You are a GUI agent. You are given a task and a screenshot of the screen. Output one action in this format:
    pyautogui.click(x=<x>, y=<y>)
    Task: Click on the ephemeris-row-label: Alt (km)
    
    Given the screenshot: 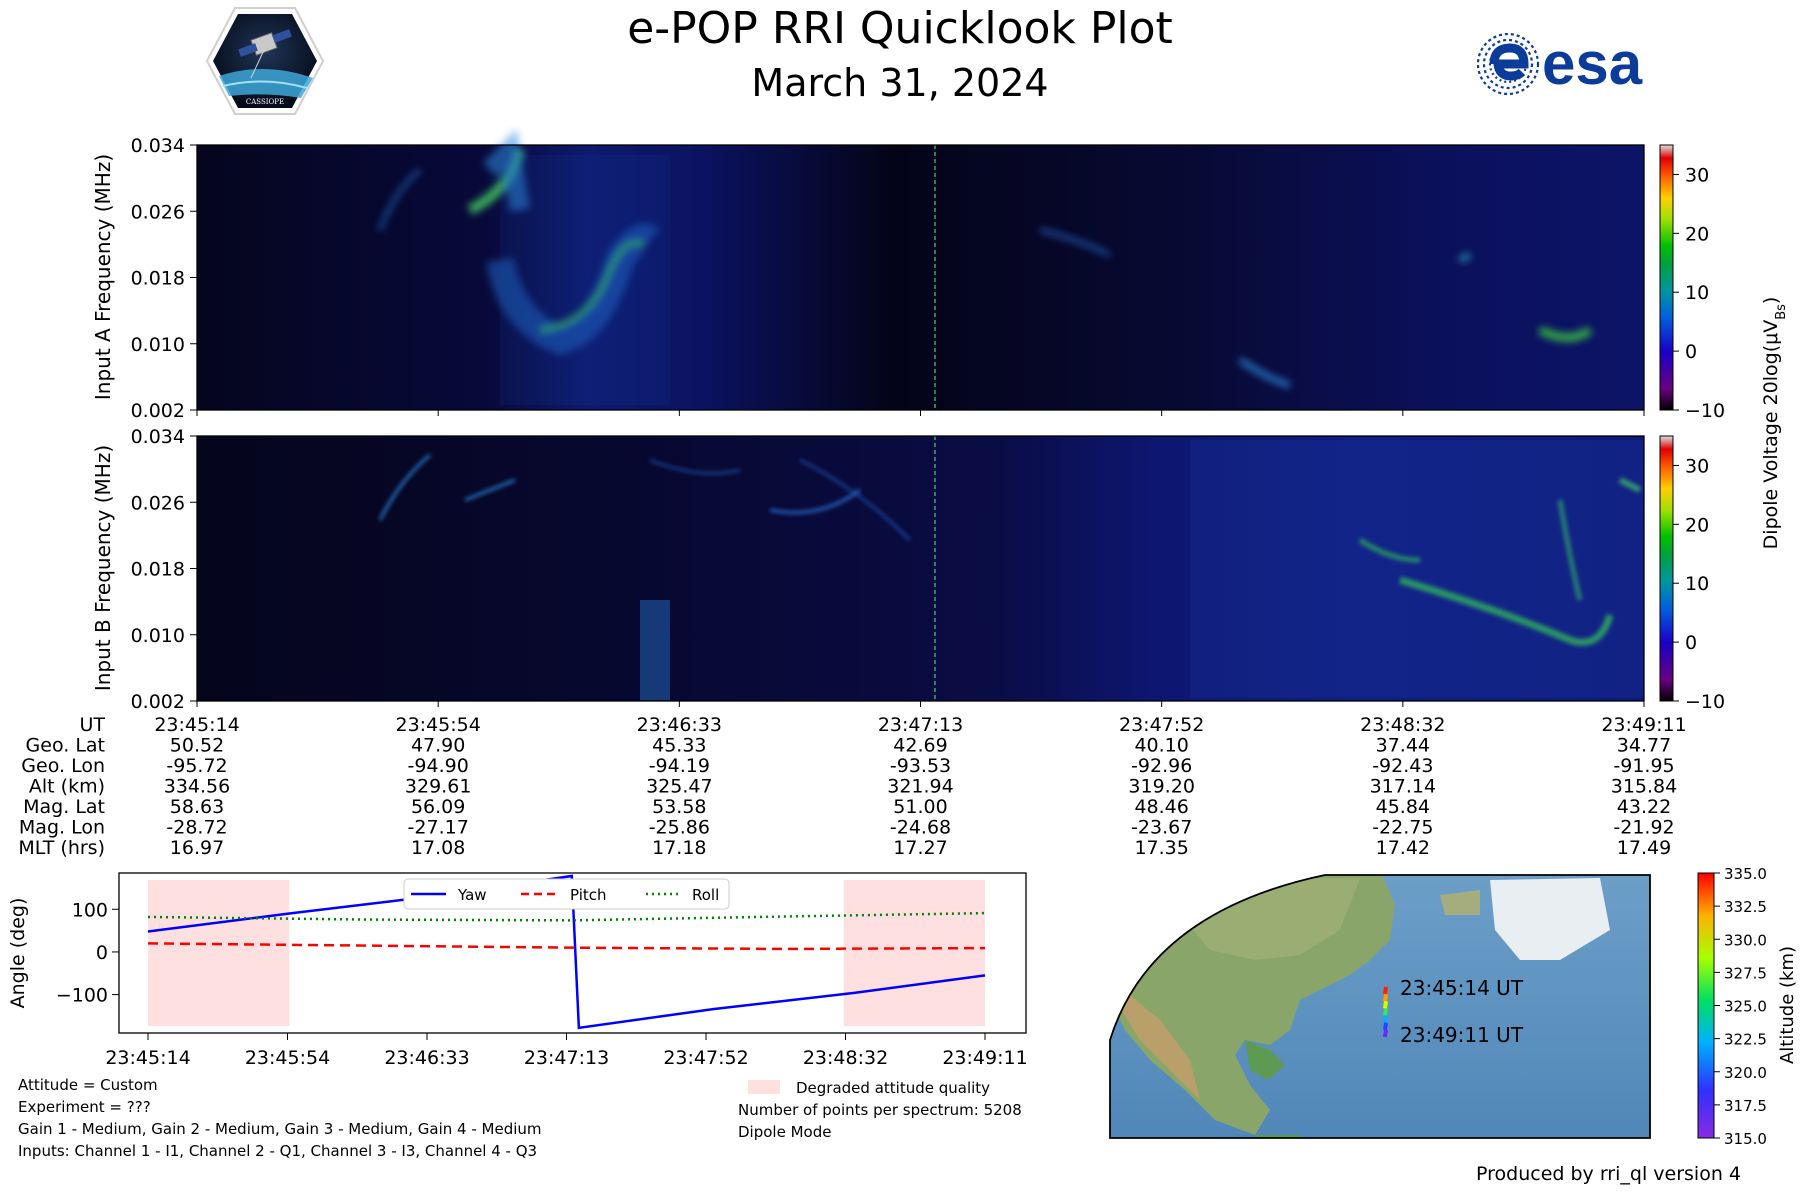 What is the action you would take?
    pyautogui.click(x=67, y=787)
    